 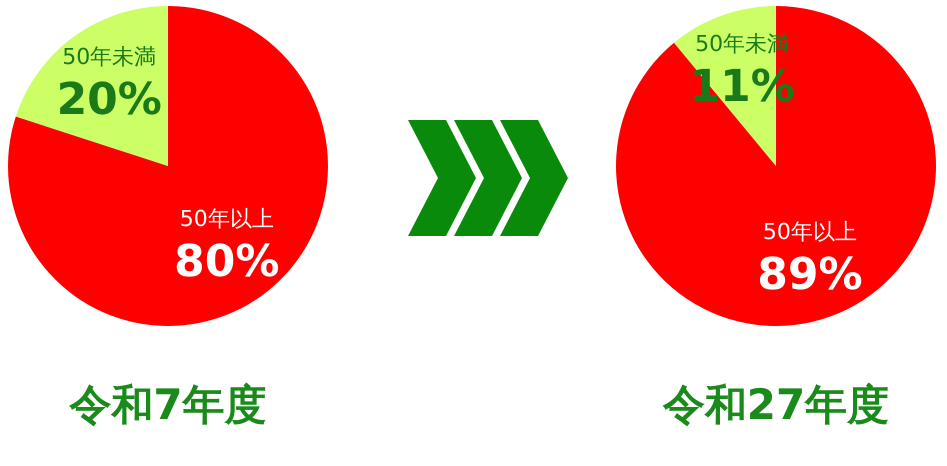 What do you see at coordinates (167, 404) in the screenshot?
I see `text: 令和7年度` at bounding box center [167, 404].